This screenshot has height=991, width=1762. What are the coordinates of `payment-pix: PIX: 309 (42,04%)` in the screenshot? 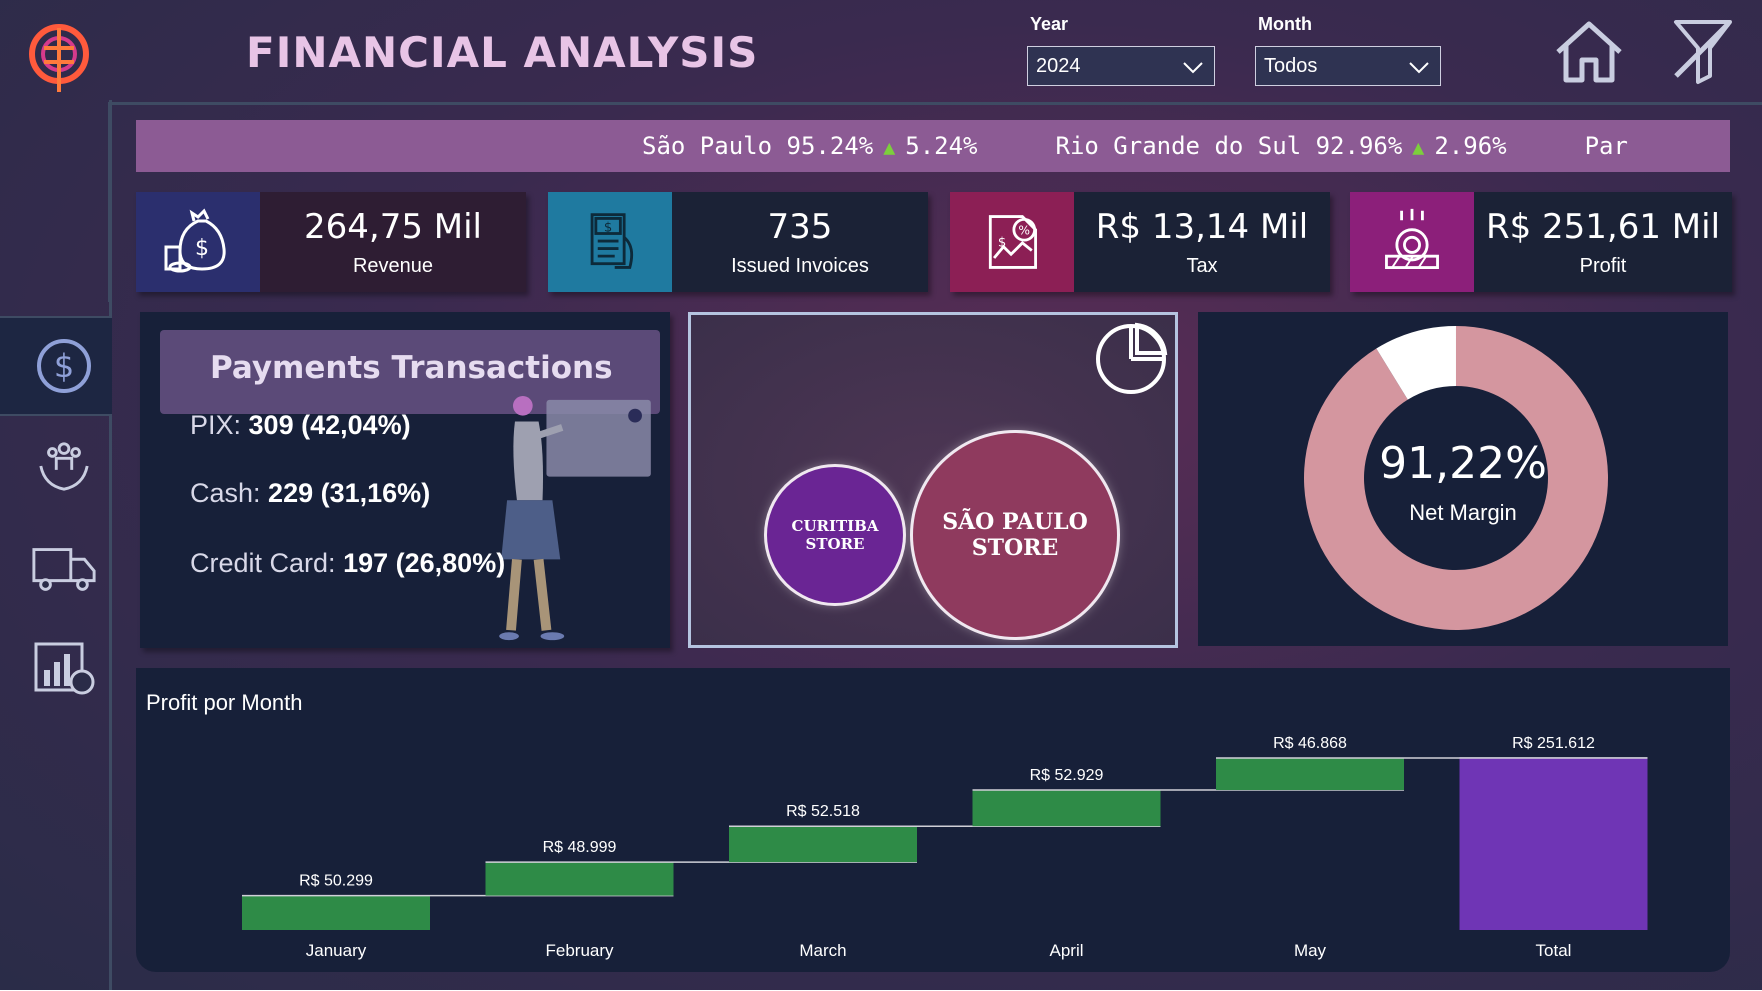 It's located at (300, 425).